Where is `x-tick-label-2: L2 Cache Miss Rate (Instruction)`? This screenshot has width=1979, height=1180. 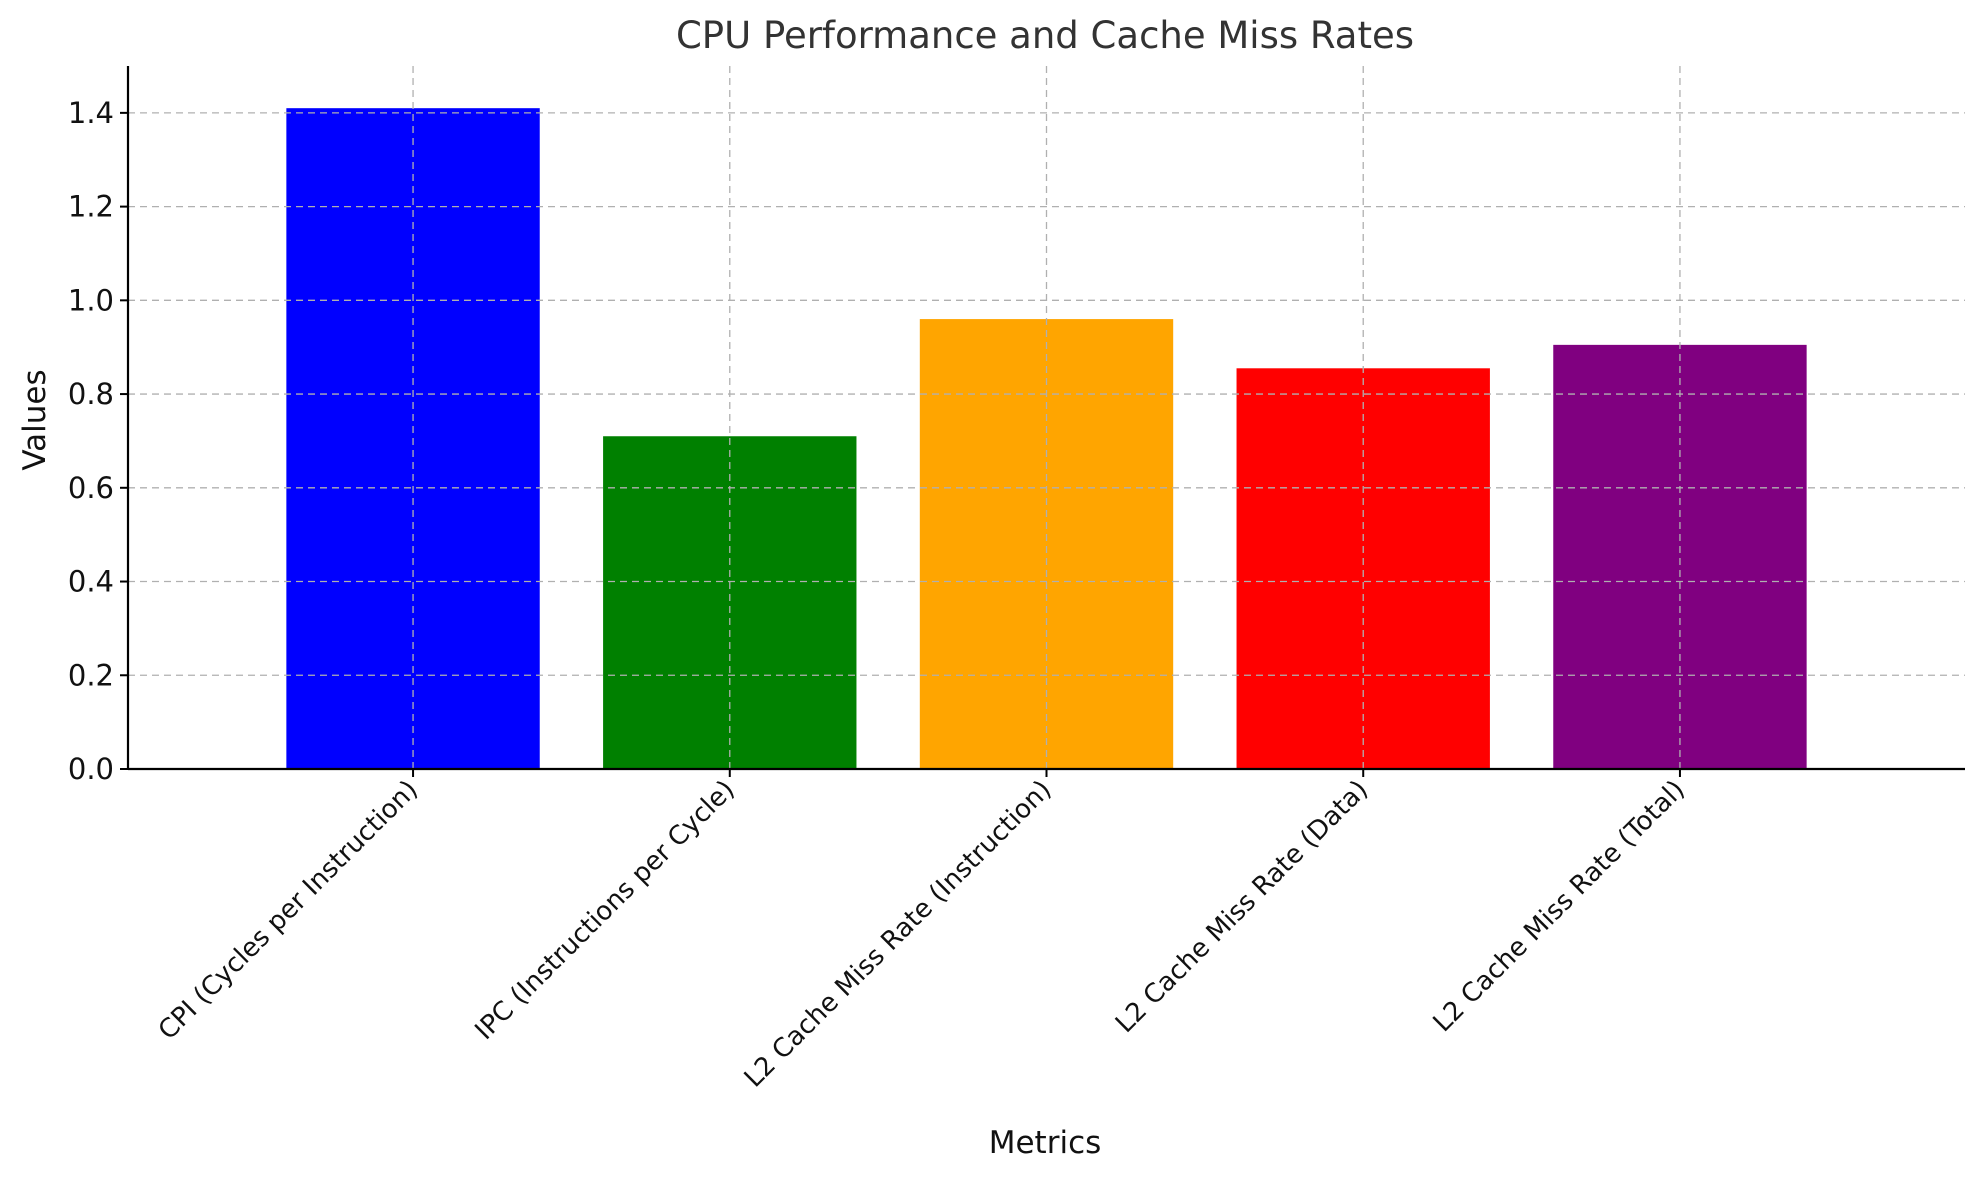
x-tick-label-2: L2 Cache Miss Rate (Instruction) is located at coordinates (898, 934).